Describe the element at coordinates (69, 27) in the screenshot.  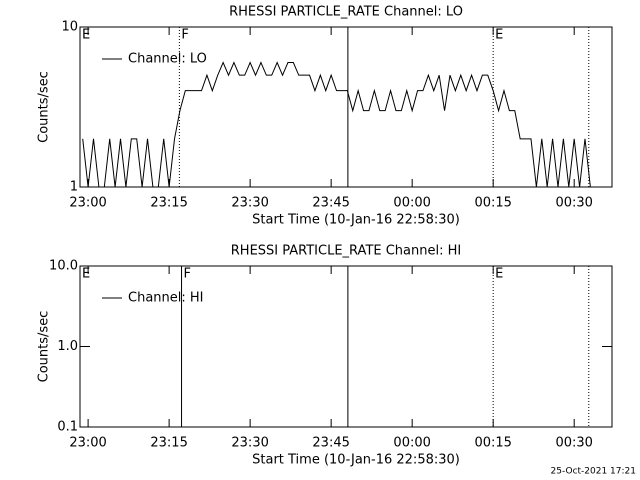
I see `y-tick-label: 10` at that location.